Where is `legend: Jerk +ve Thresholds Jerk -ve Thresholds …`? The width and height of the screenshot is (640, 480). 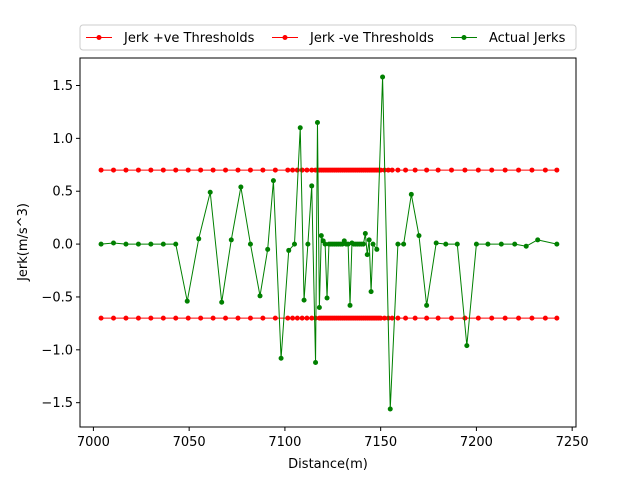
legend: Jerk +ve Thresholds Jerk -ve Thresholds … is located at coordinates (328, 37).